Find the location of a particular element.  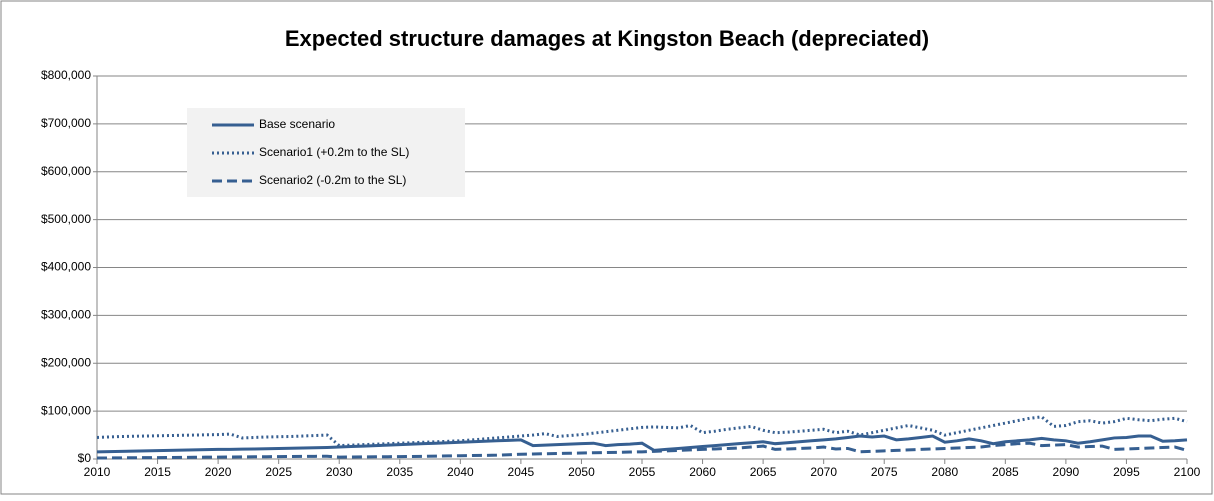

y-tick-label: $0 is located at coordinates (85, 458).